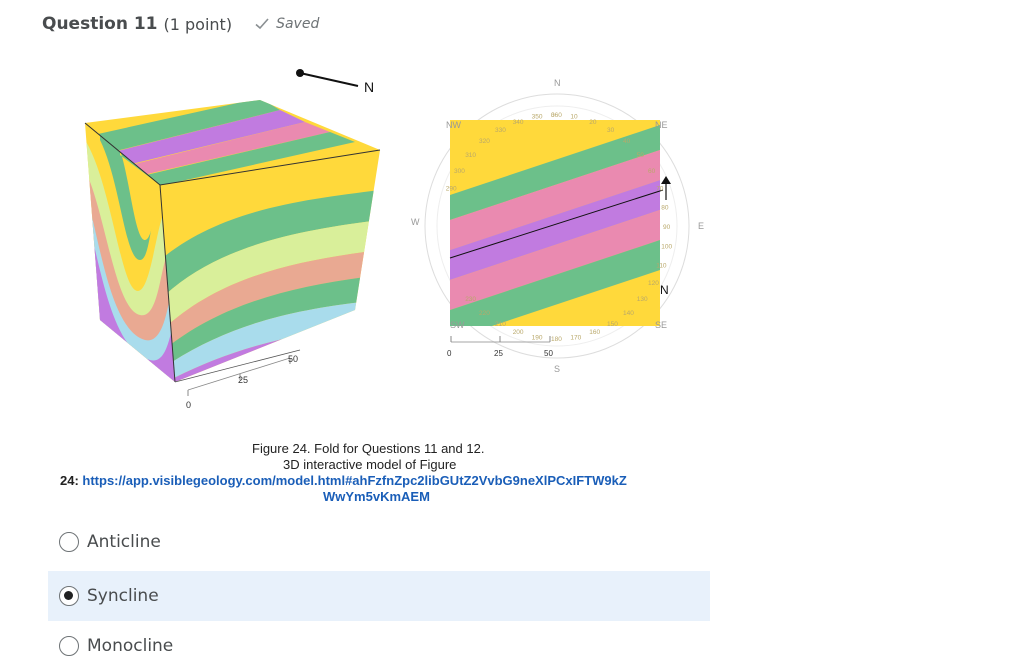 The width and height of the screenshot is (1024, 671). Describe the element at coordinates (370, 464) in the screenshot. I see `caption-line-2: 3D interactive model of Figure` at that location.